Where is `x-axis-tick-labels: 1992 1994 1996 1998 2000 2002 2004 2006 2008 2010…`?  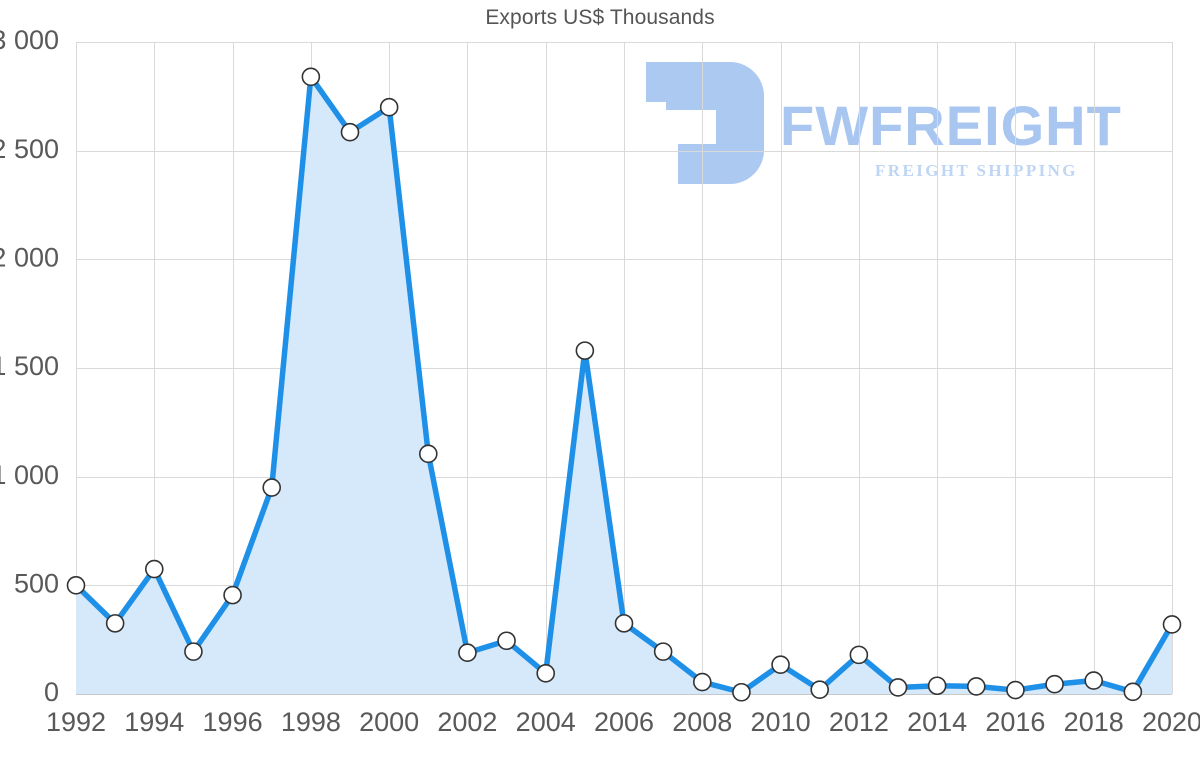 x-axis-tick-labels: 1992 1994 1996 1998 2000 2002 2004 2006 2008 2010… is located at coordinates (623, 722).